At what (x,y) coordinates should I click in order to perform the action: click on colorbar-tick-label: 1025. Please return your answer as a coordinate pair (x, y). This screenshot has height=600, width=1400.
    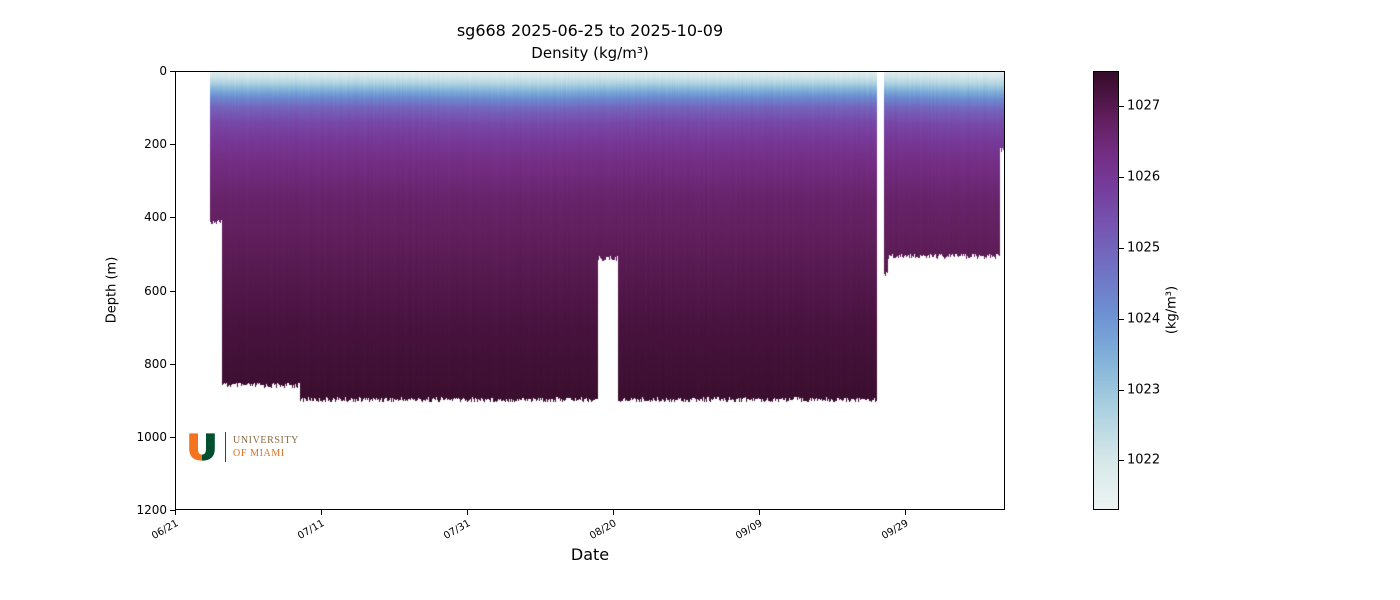
    Looking at the image, I should click on (1144, 248).